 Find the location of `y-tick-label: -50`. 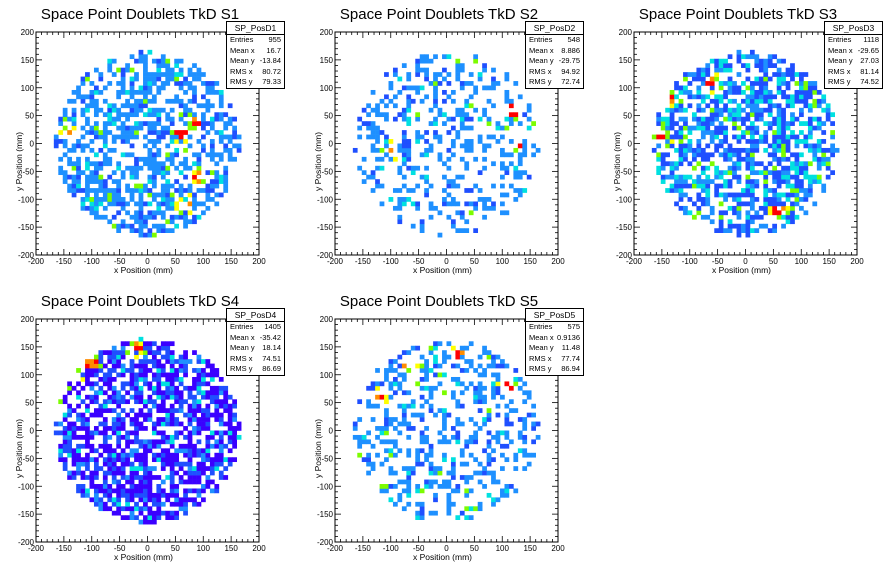

y-tick-label: -50 is located at coordinates (28, 171).